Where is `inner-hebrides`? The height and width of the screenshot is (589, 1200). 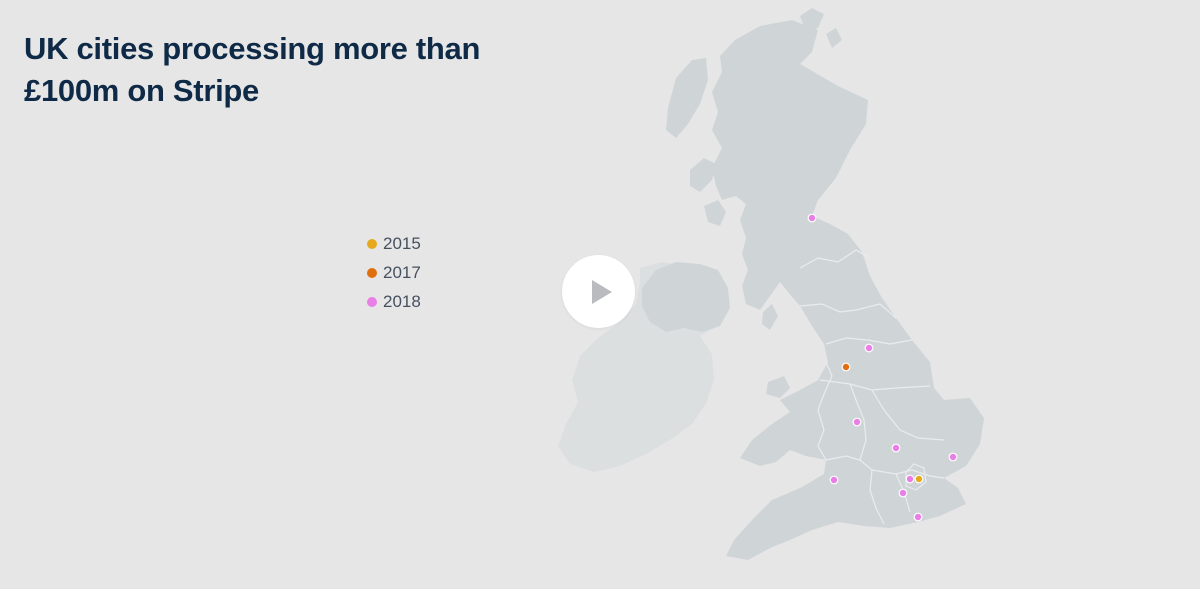
inner-hebrides is located at coordinates (708, 192).